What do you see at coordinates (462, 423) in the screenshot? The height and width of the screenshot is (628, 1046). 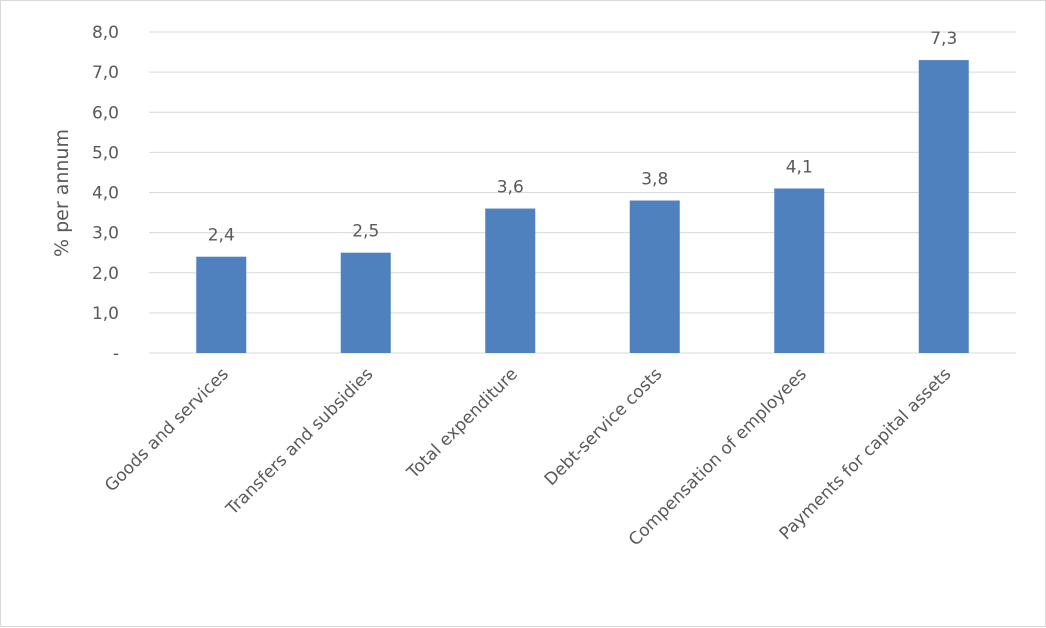 I see `x-tick-label: Total expenditure` at bounding box center [462, 423].